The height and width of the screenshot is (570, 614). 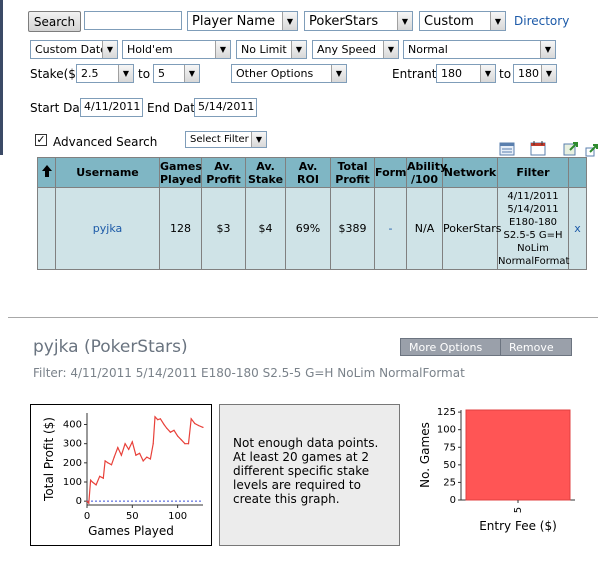 I want to click on stake-to-select: 5 ▼, so click(x=176, y=73).